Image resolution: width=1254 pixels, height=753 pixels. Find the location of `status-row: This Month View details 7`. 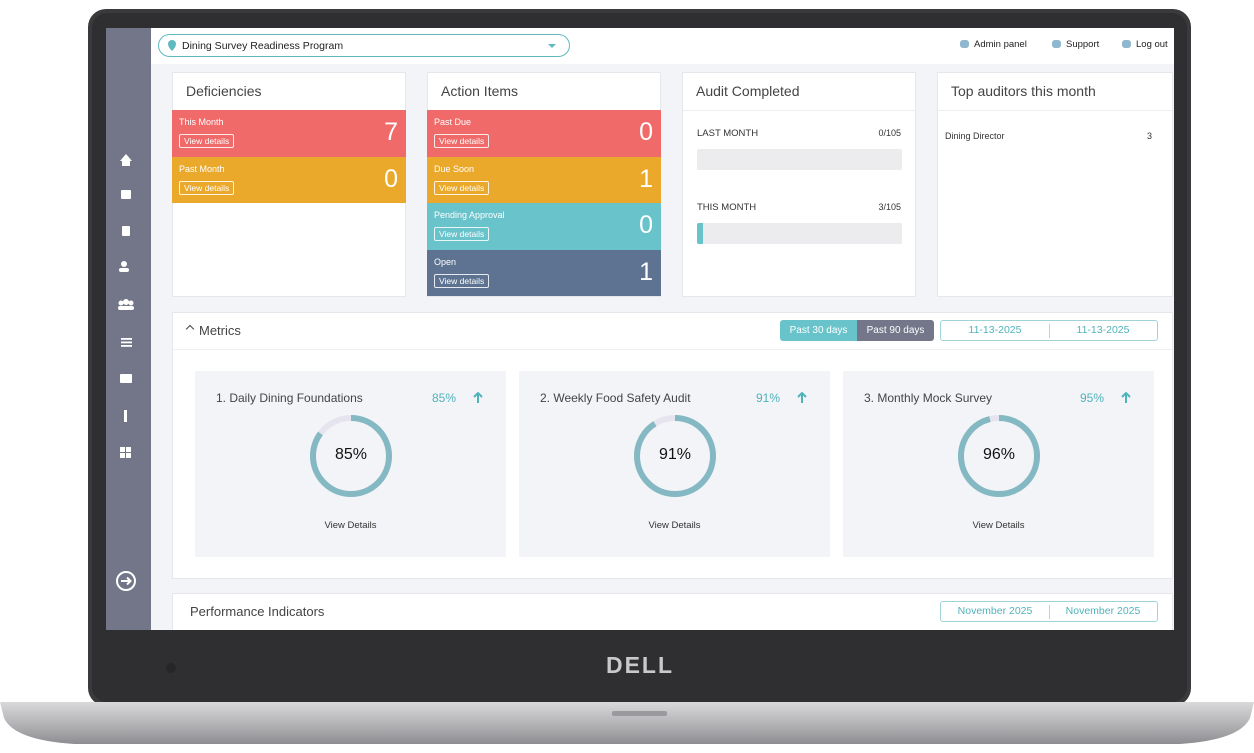

status-row: This Month View details 7 is located at coordinates (289, 133).